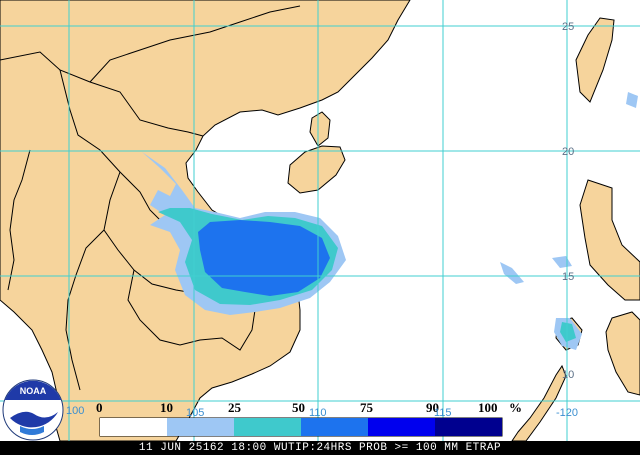 Image resolution: width=640 pixels, height=455 pixels. I want to click on noaa-logo: NOAA, so click(33, 410).